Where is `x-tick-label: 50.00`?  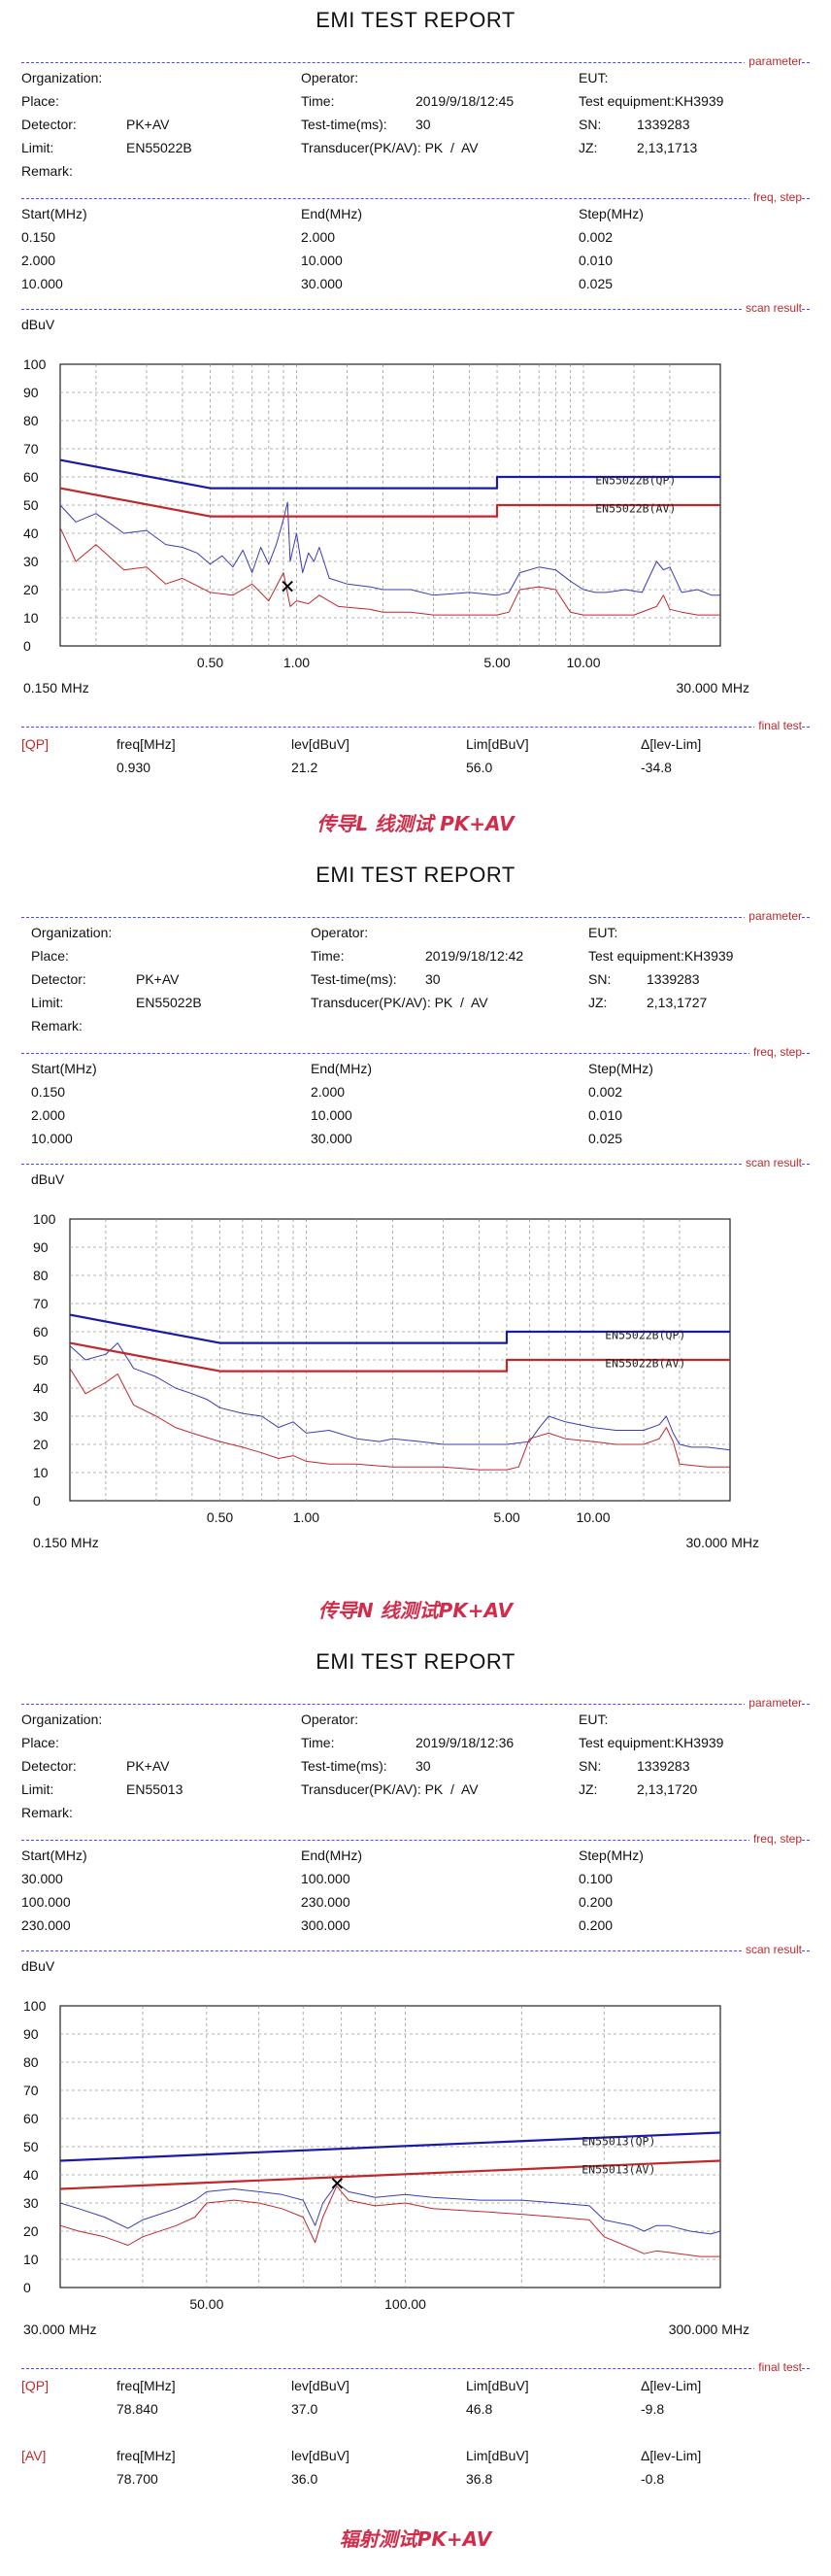
x-tick-label: 50.00 is located at coordinates (206, 2304).